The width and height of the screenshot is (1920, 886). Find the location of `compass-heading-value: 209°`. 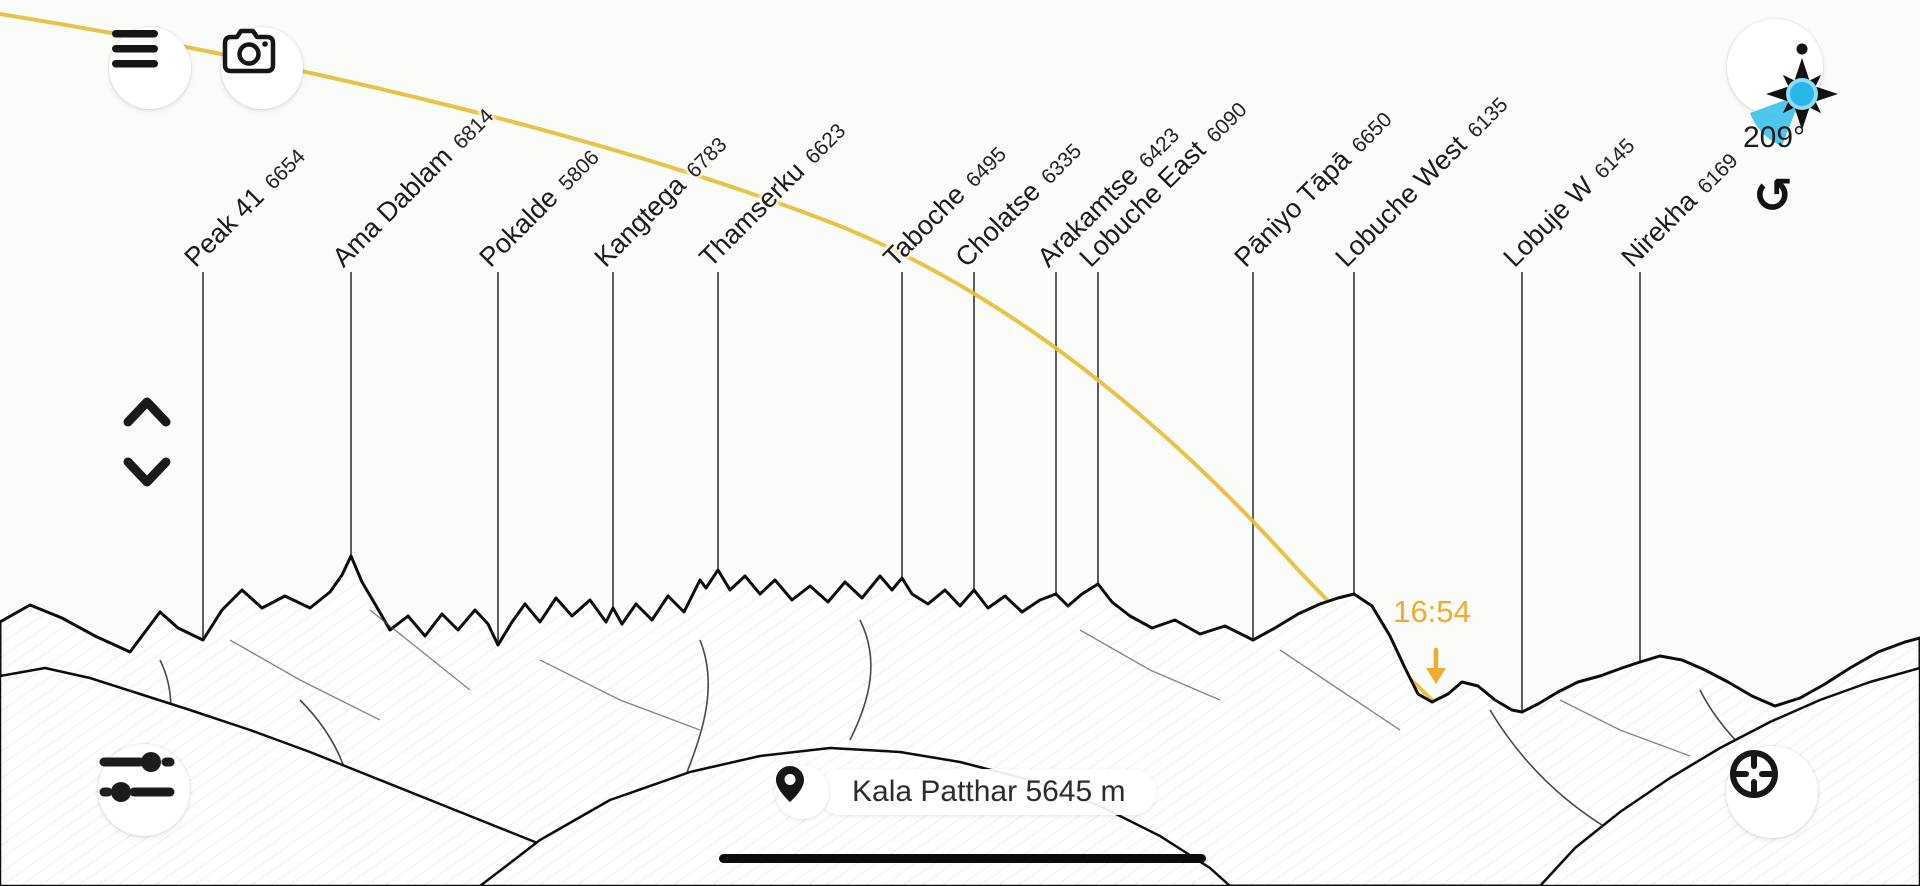

compass-heading-value: 209° is located at coordinates (1774, 137).